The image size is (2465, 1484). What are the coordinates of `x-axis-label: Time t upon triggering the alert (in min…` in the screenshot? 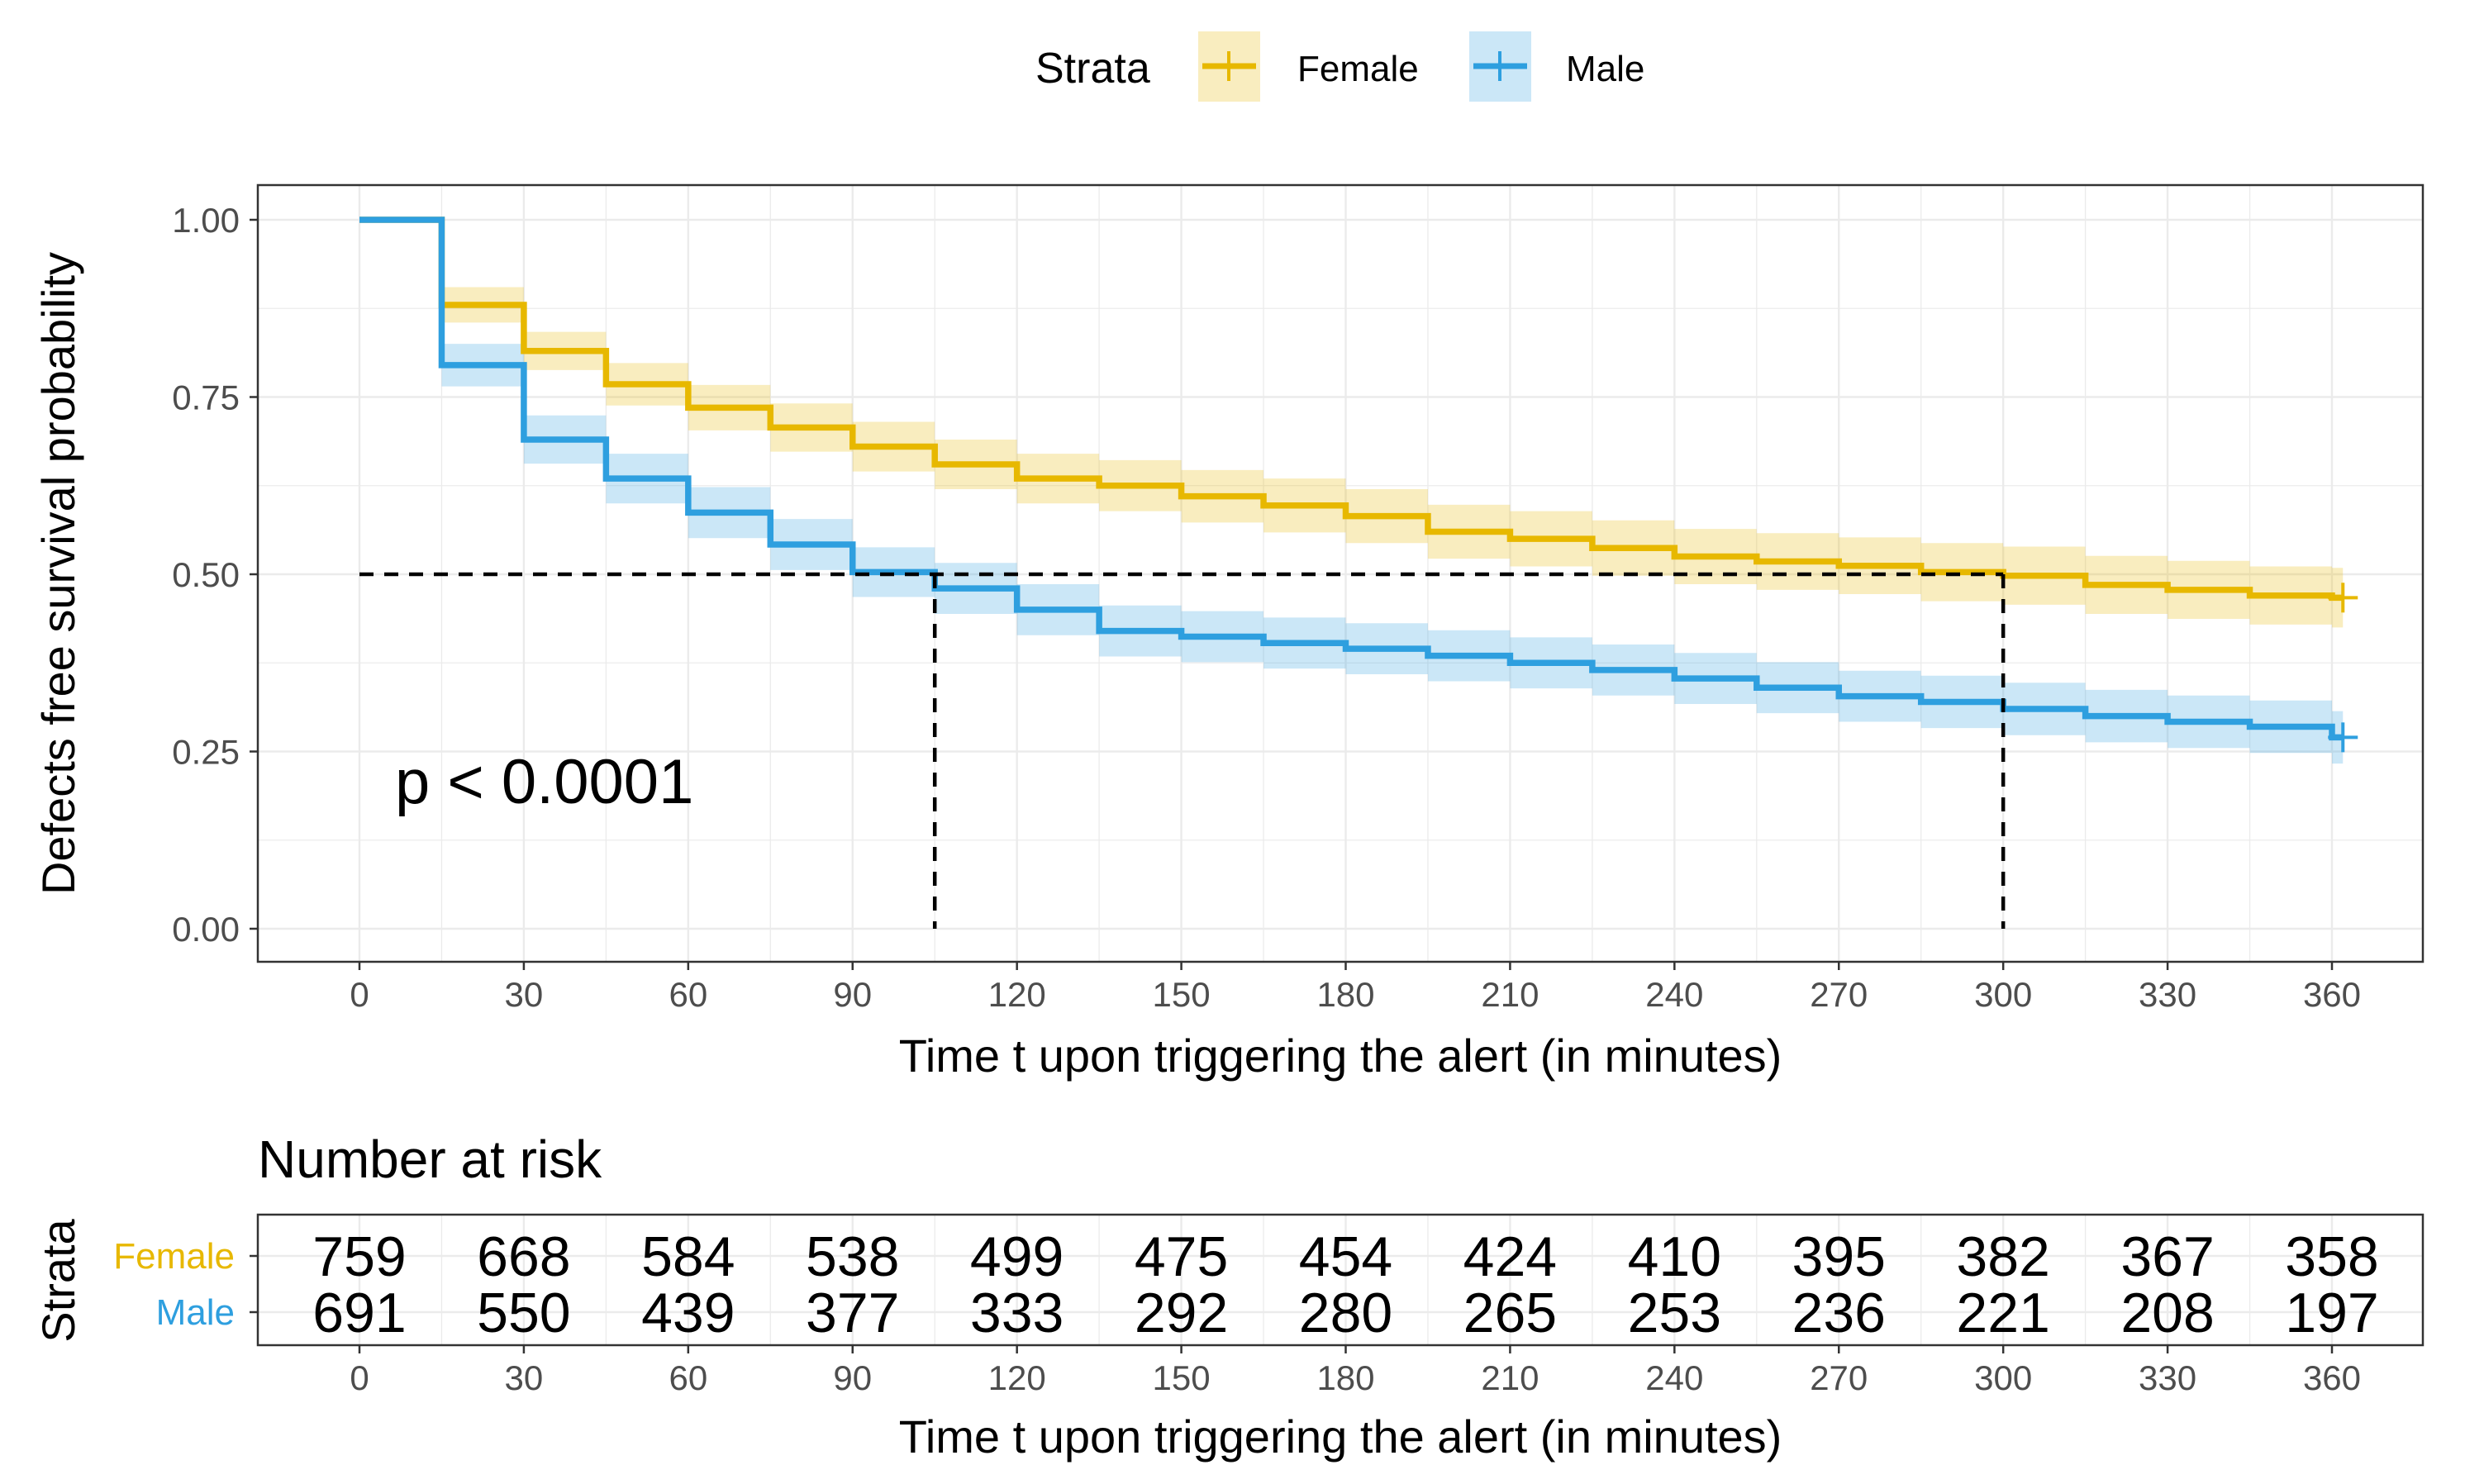 It's located at (1340, 1056).